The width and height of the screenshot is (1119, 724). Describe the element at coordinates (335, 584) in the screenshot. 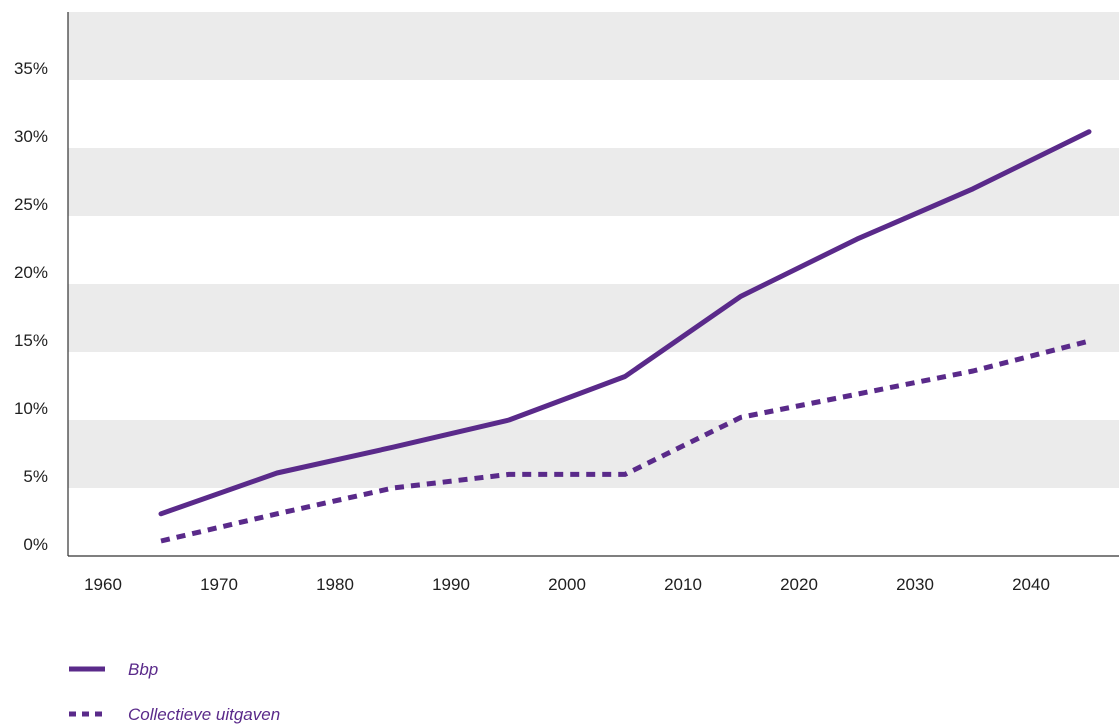

I see `x-tick-label: 1980` at that location.